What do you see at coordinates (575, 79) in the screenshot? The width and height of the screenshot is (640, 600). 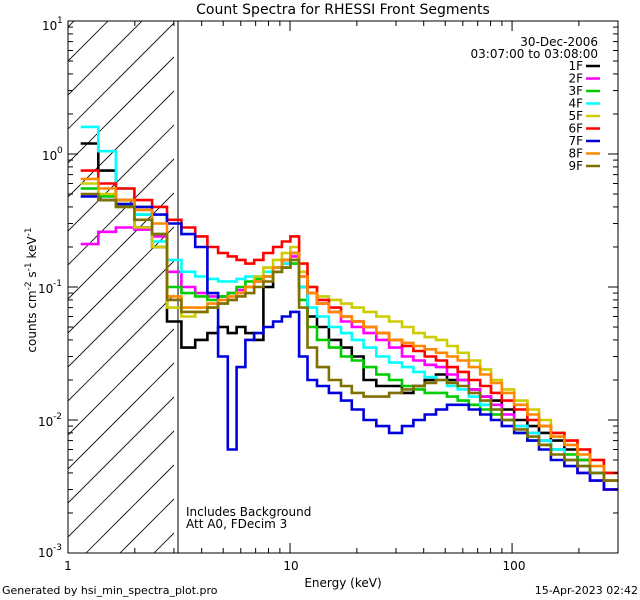 I see `legend-label-2F: 2F` at bounding box center [575, 79].